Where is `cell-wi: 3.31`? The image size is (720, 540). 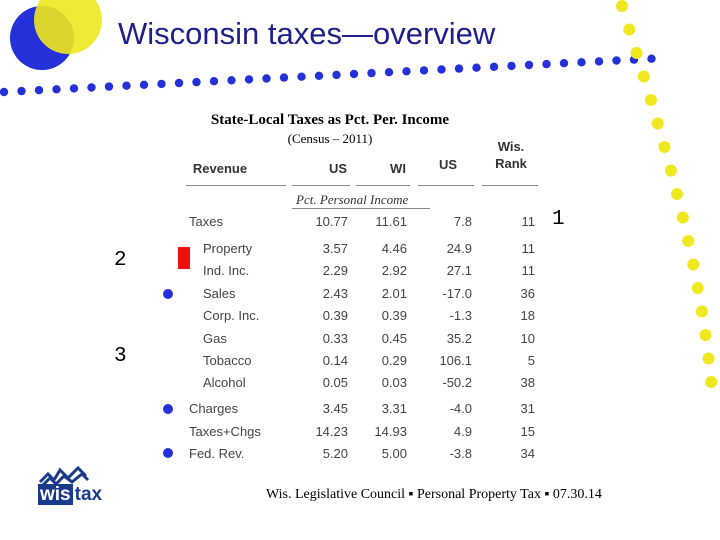
cell-wi: 3.31 is located at coordinates (394, 408).